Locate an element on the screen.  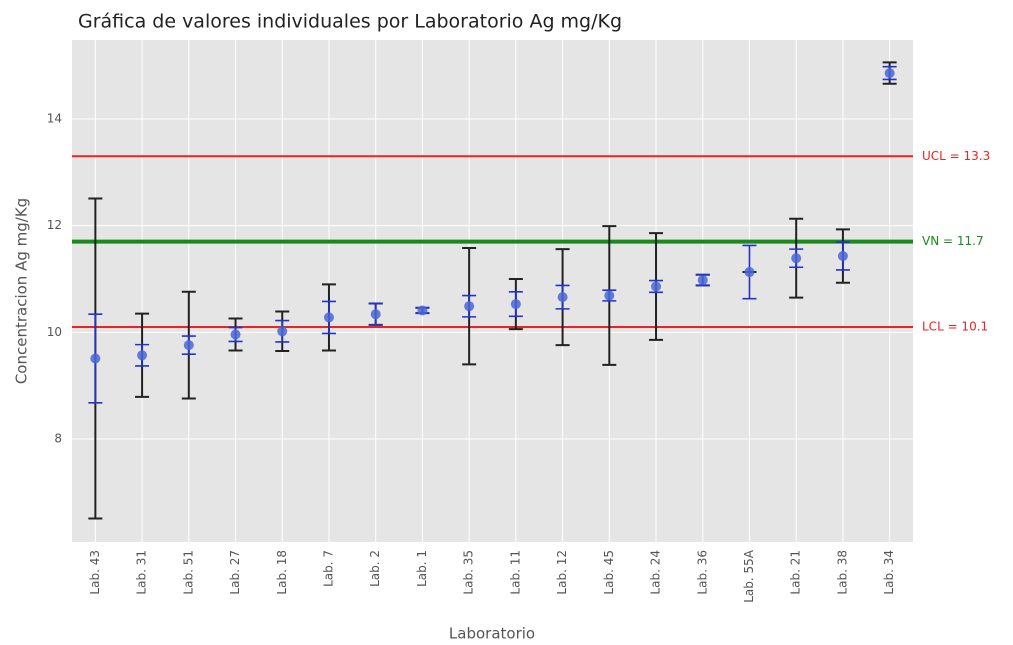
y-tick-label: 8 is located at coordinates (58, 439).